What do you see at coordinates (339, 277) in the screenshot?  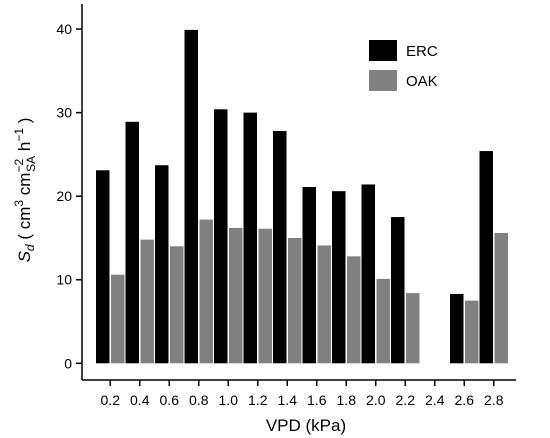 I see `bar-erc-1.8` at bounding box center [339, 277].